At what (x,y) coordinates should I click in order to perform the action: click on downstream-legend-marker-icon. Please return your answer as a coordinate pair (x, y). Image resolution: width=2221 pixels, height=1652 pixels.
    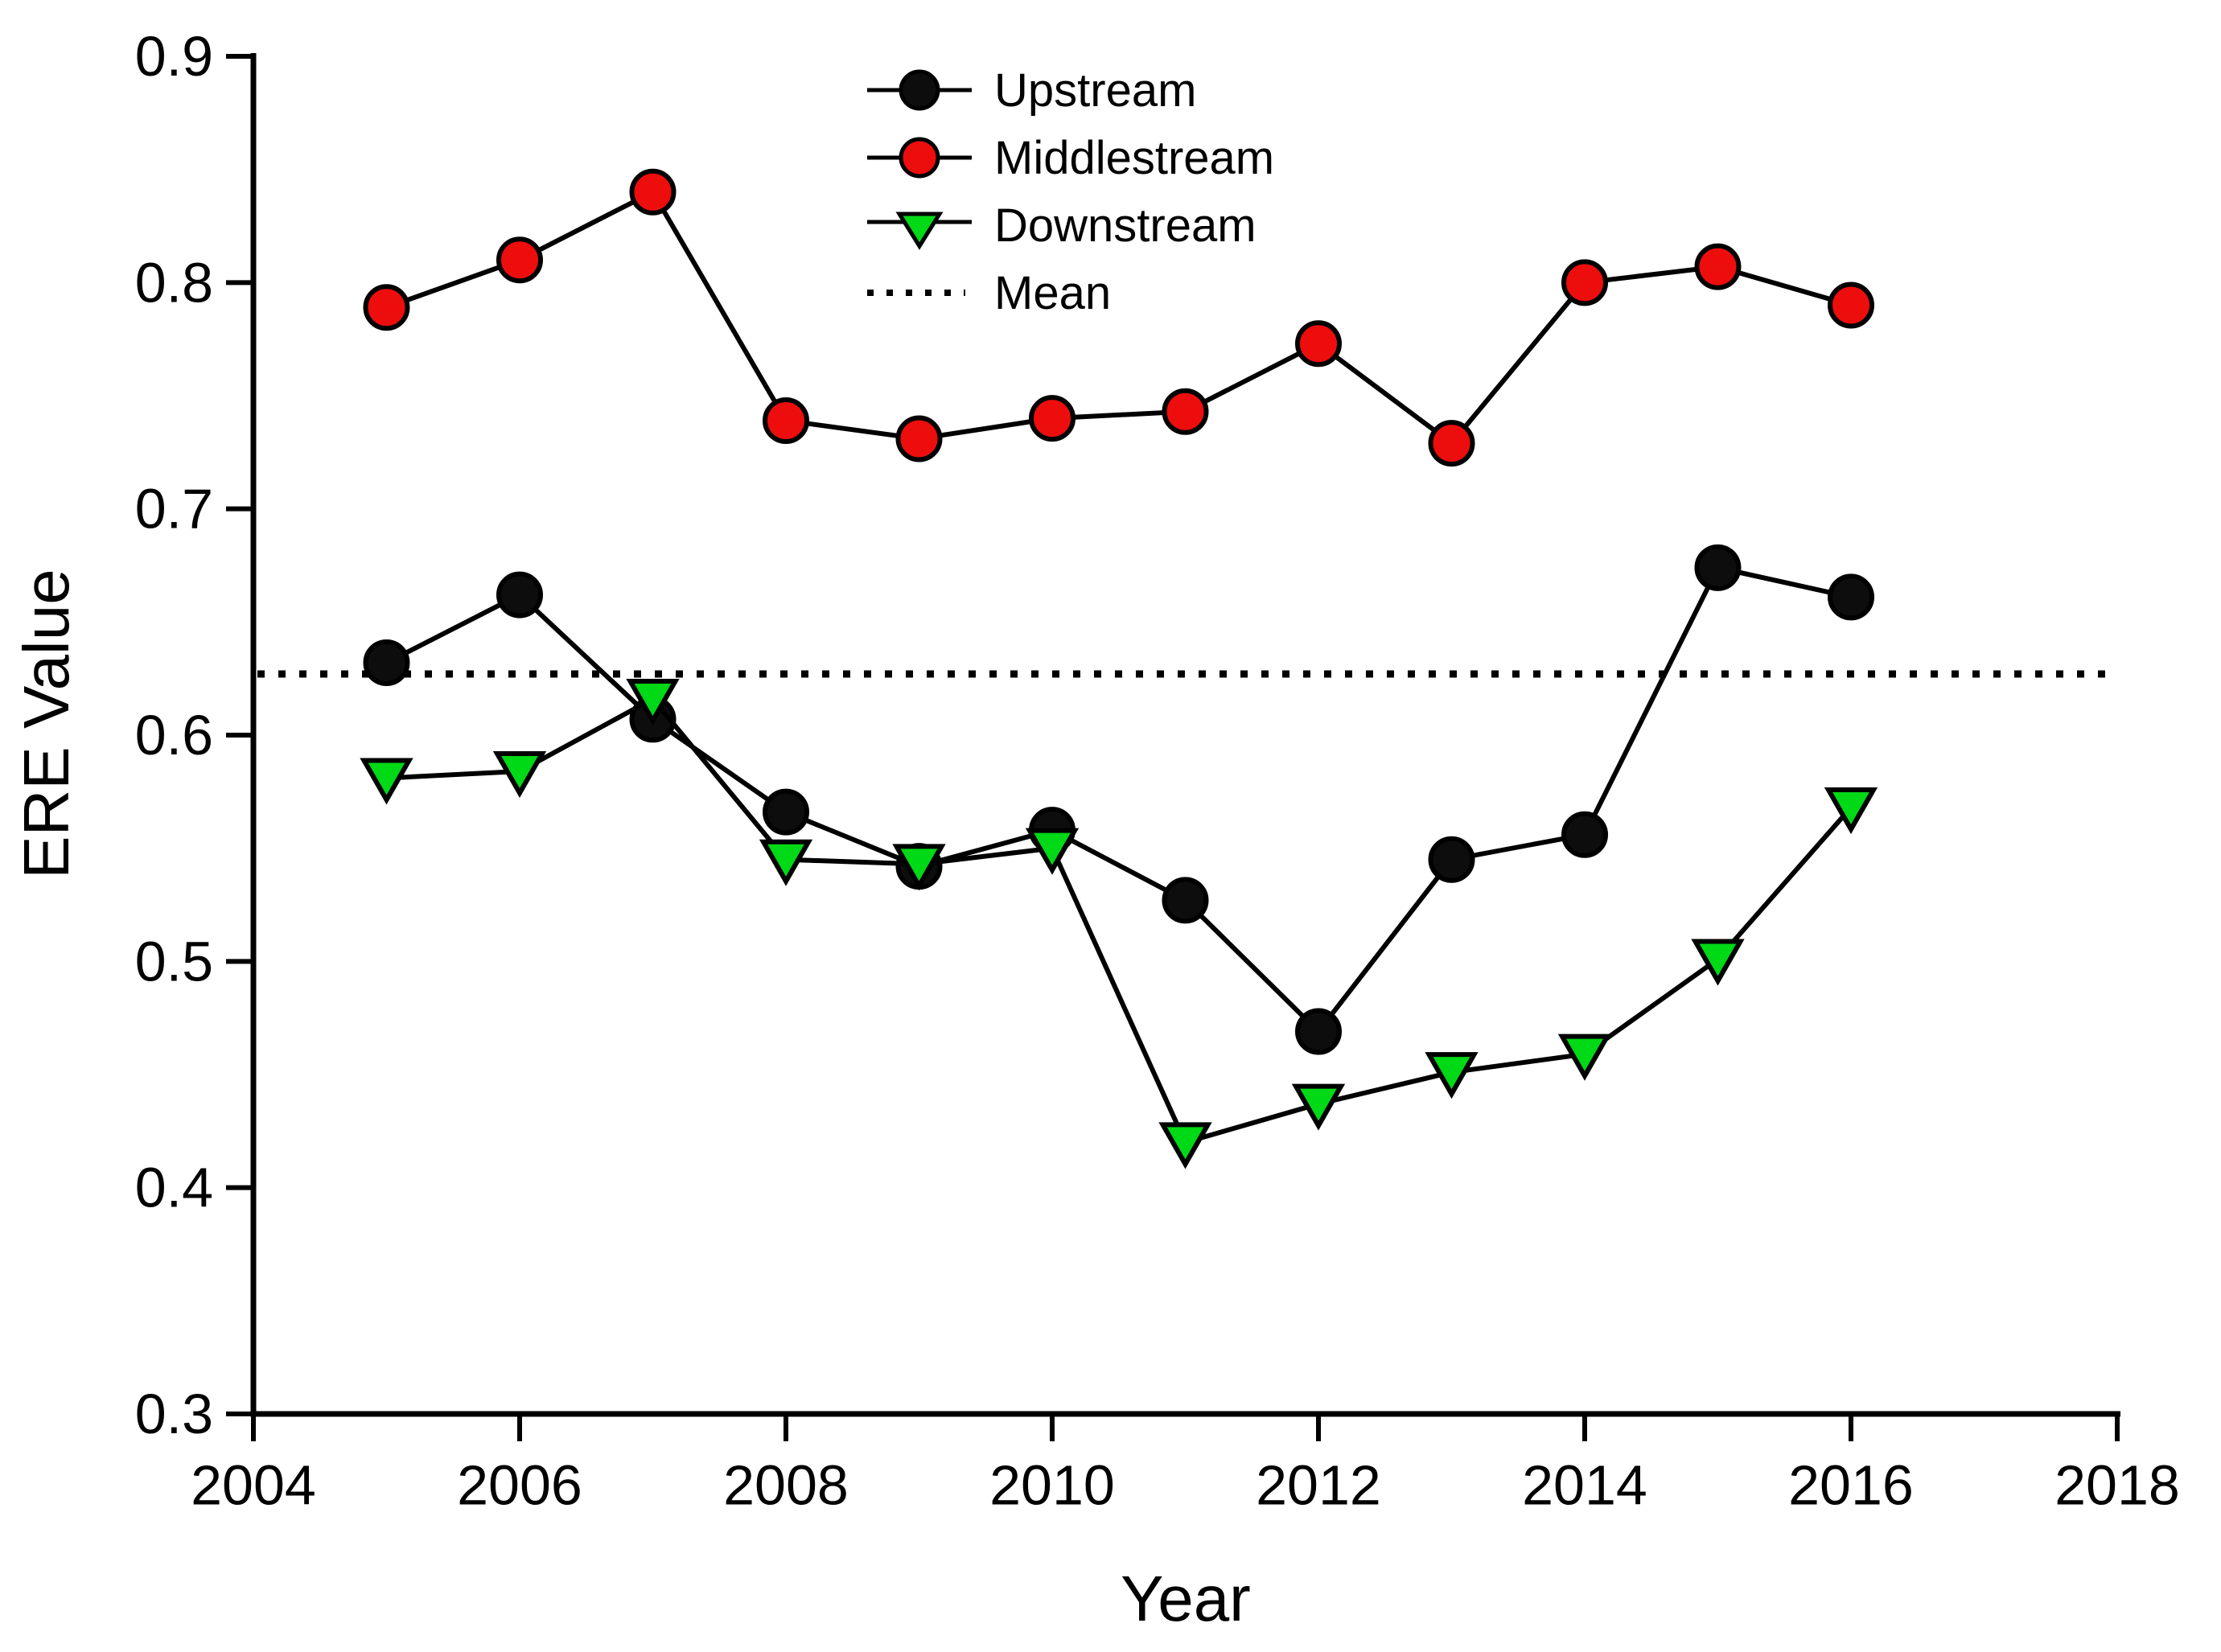
    Looking at the image, I should click on (919, 231).